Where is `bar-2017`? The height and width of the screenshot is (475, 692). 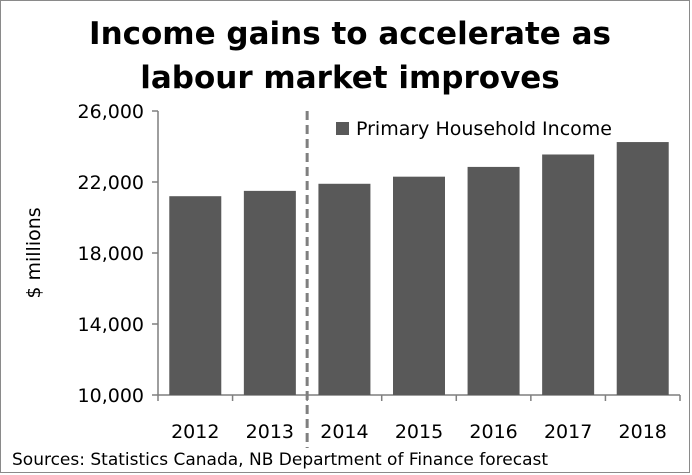
bar-2017 is located at coordinates (568, 274).